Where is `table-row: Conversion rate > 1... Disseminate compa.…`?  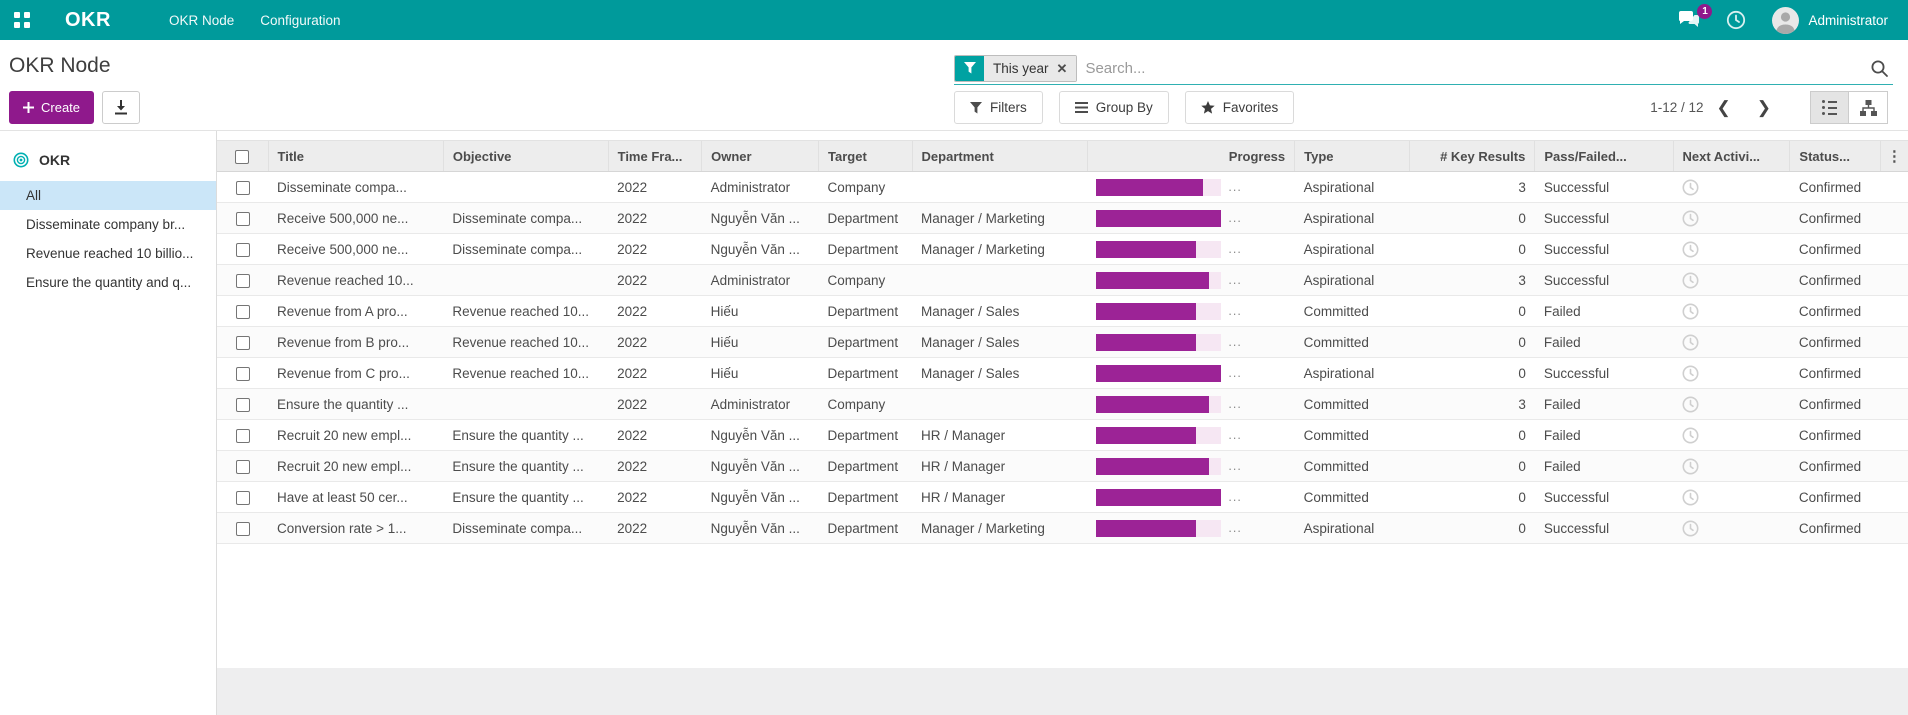
table-row: Conversion rate > 1... Disseminate compa.… is located at coordinates (1062, 528).